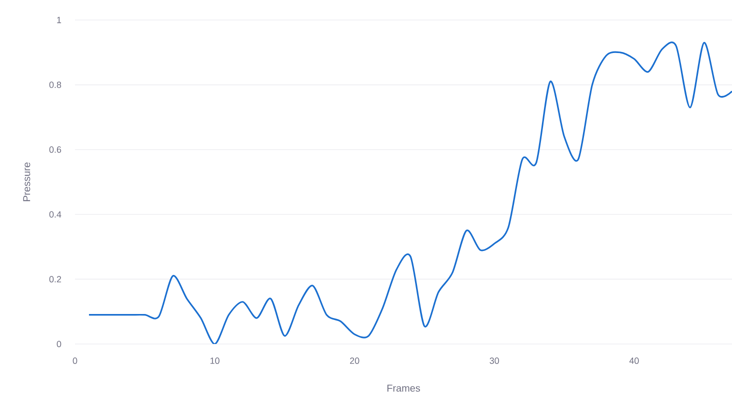 The image size is (732, 402). Describe the element at coordinates (55, 214) in the screenshot. I see `y-tick-label: 0.4` at that location.